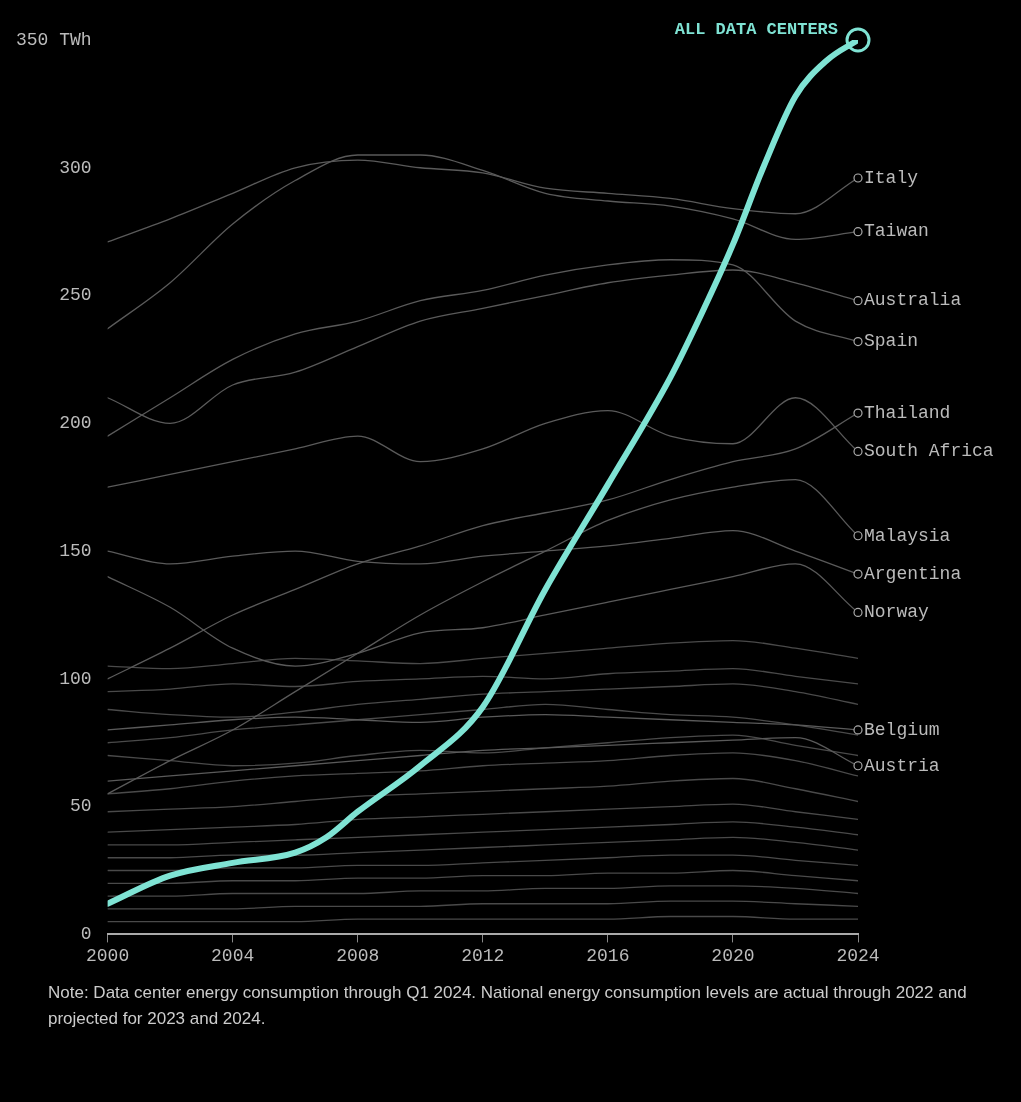  What do you see at coordinates (75, 423) in the screenshot?
I see `y-tick-label: 200` at bounding box center [75, 423].